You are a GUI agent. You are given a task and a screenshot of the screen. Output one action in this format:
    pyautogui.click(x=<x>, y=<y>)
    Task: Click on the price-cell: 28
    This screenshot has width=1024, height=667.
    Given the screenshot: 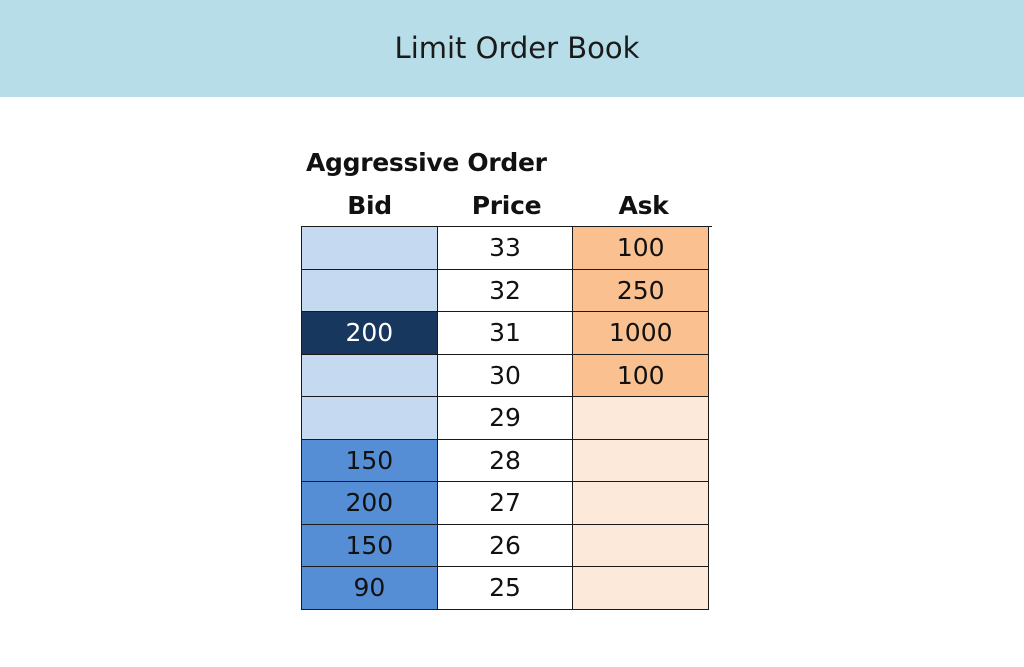 What is the action you would take?
    pyautogui.click(x=505, y=460)
    